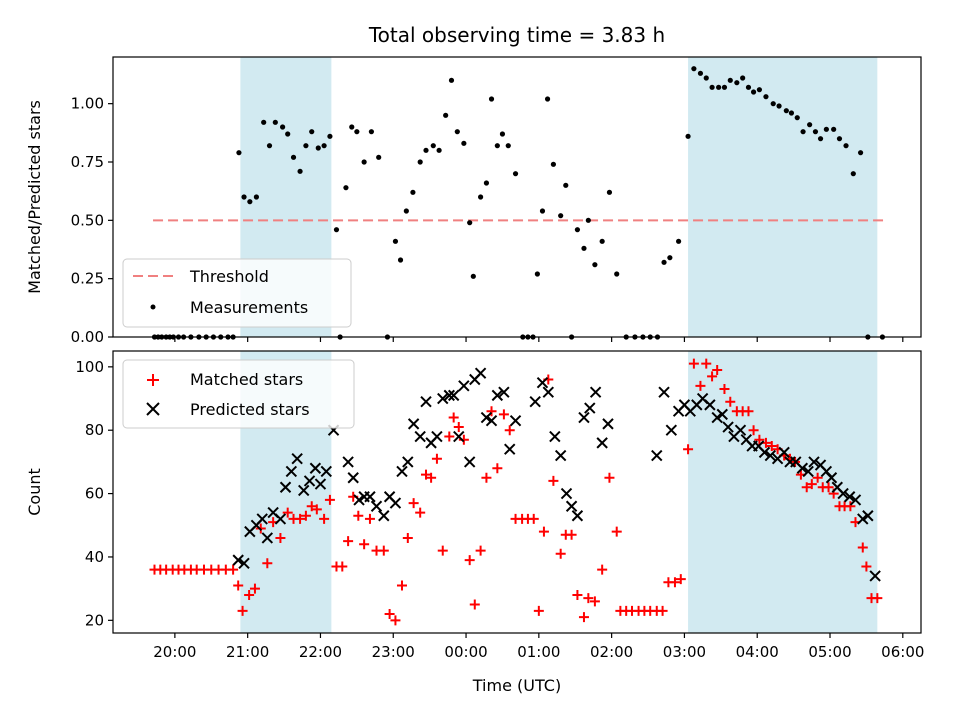  I want to click on x-tick-label: 23:00, so click(393, 652).